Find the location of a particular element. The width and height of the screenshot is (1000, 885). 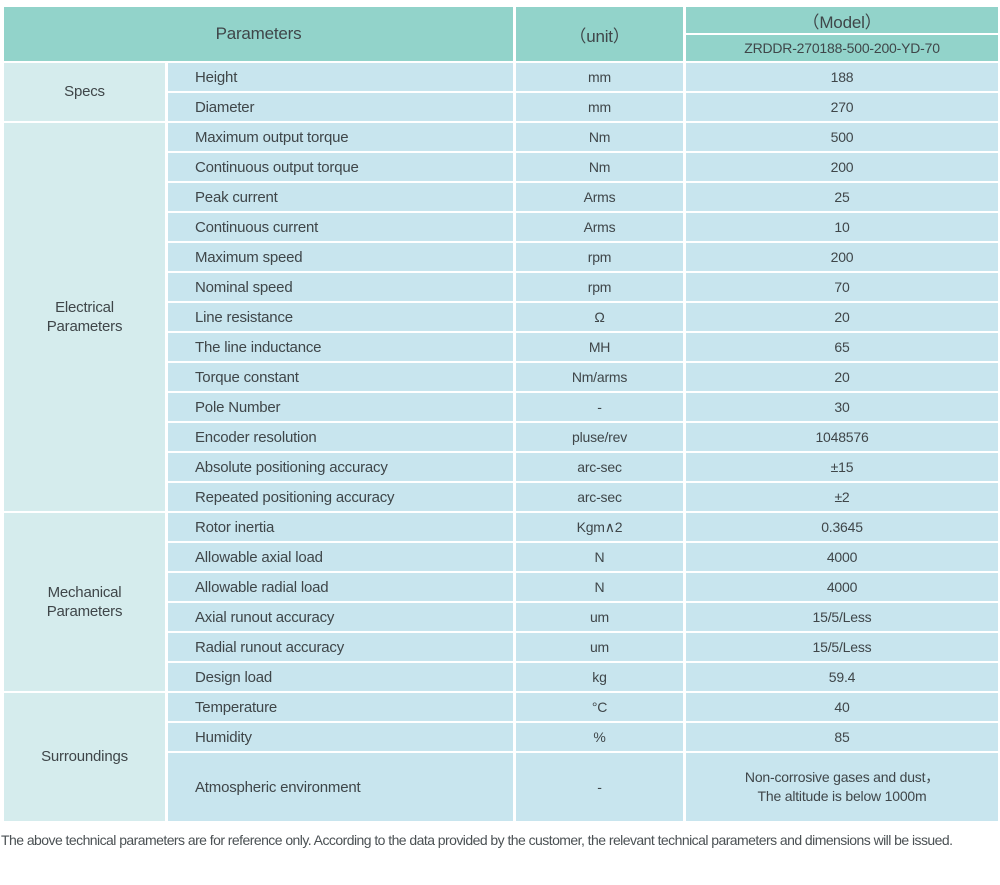

unit-header-cell: （unit） is located at coordinates (599, 34).